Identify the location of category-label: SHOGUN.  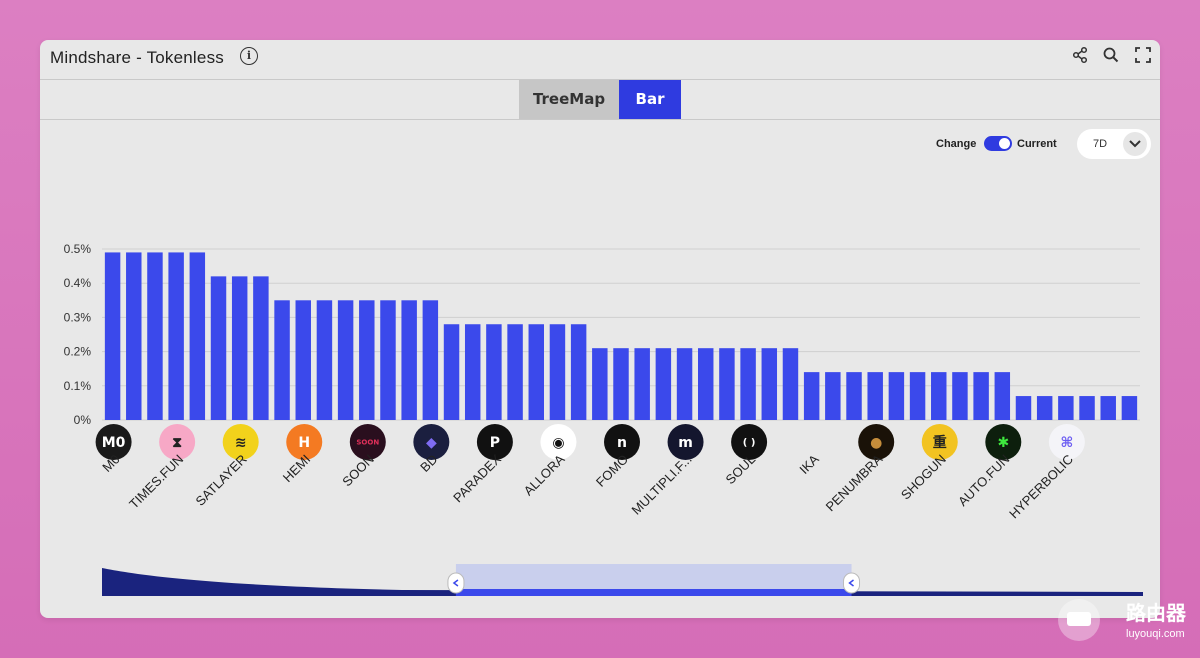
(923, 477).